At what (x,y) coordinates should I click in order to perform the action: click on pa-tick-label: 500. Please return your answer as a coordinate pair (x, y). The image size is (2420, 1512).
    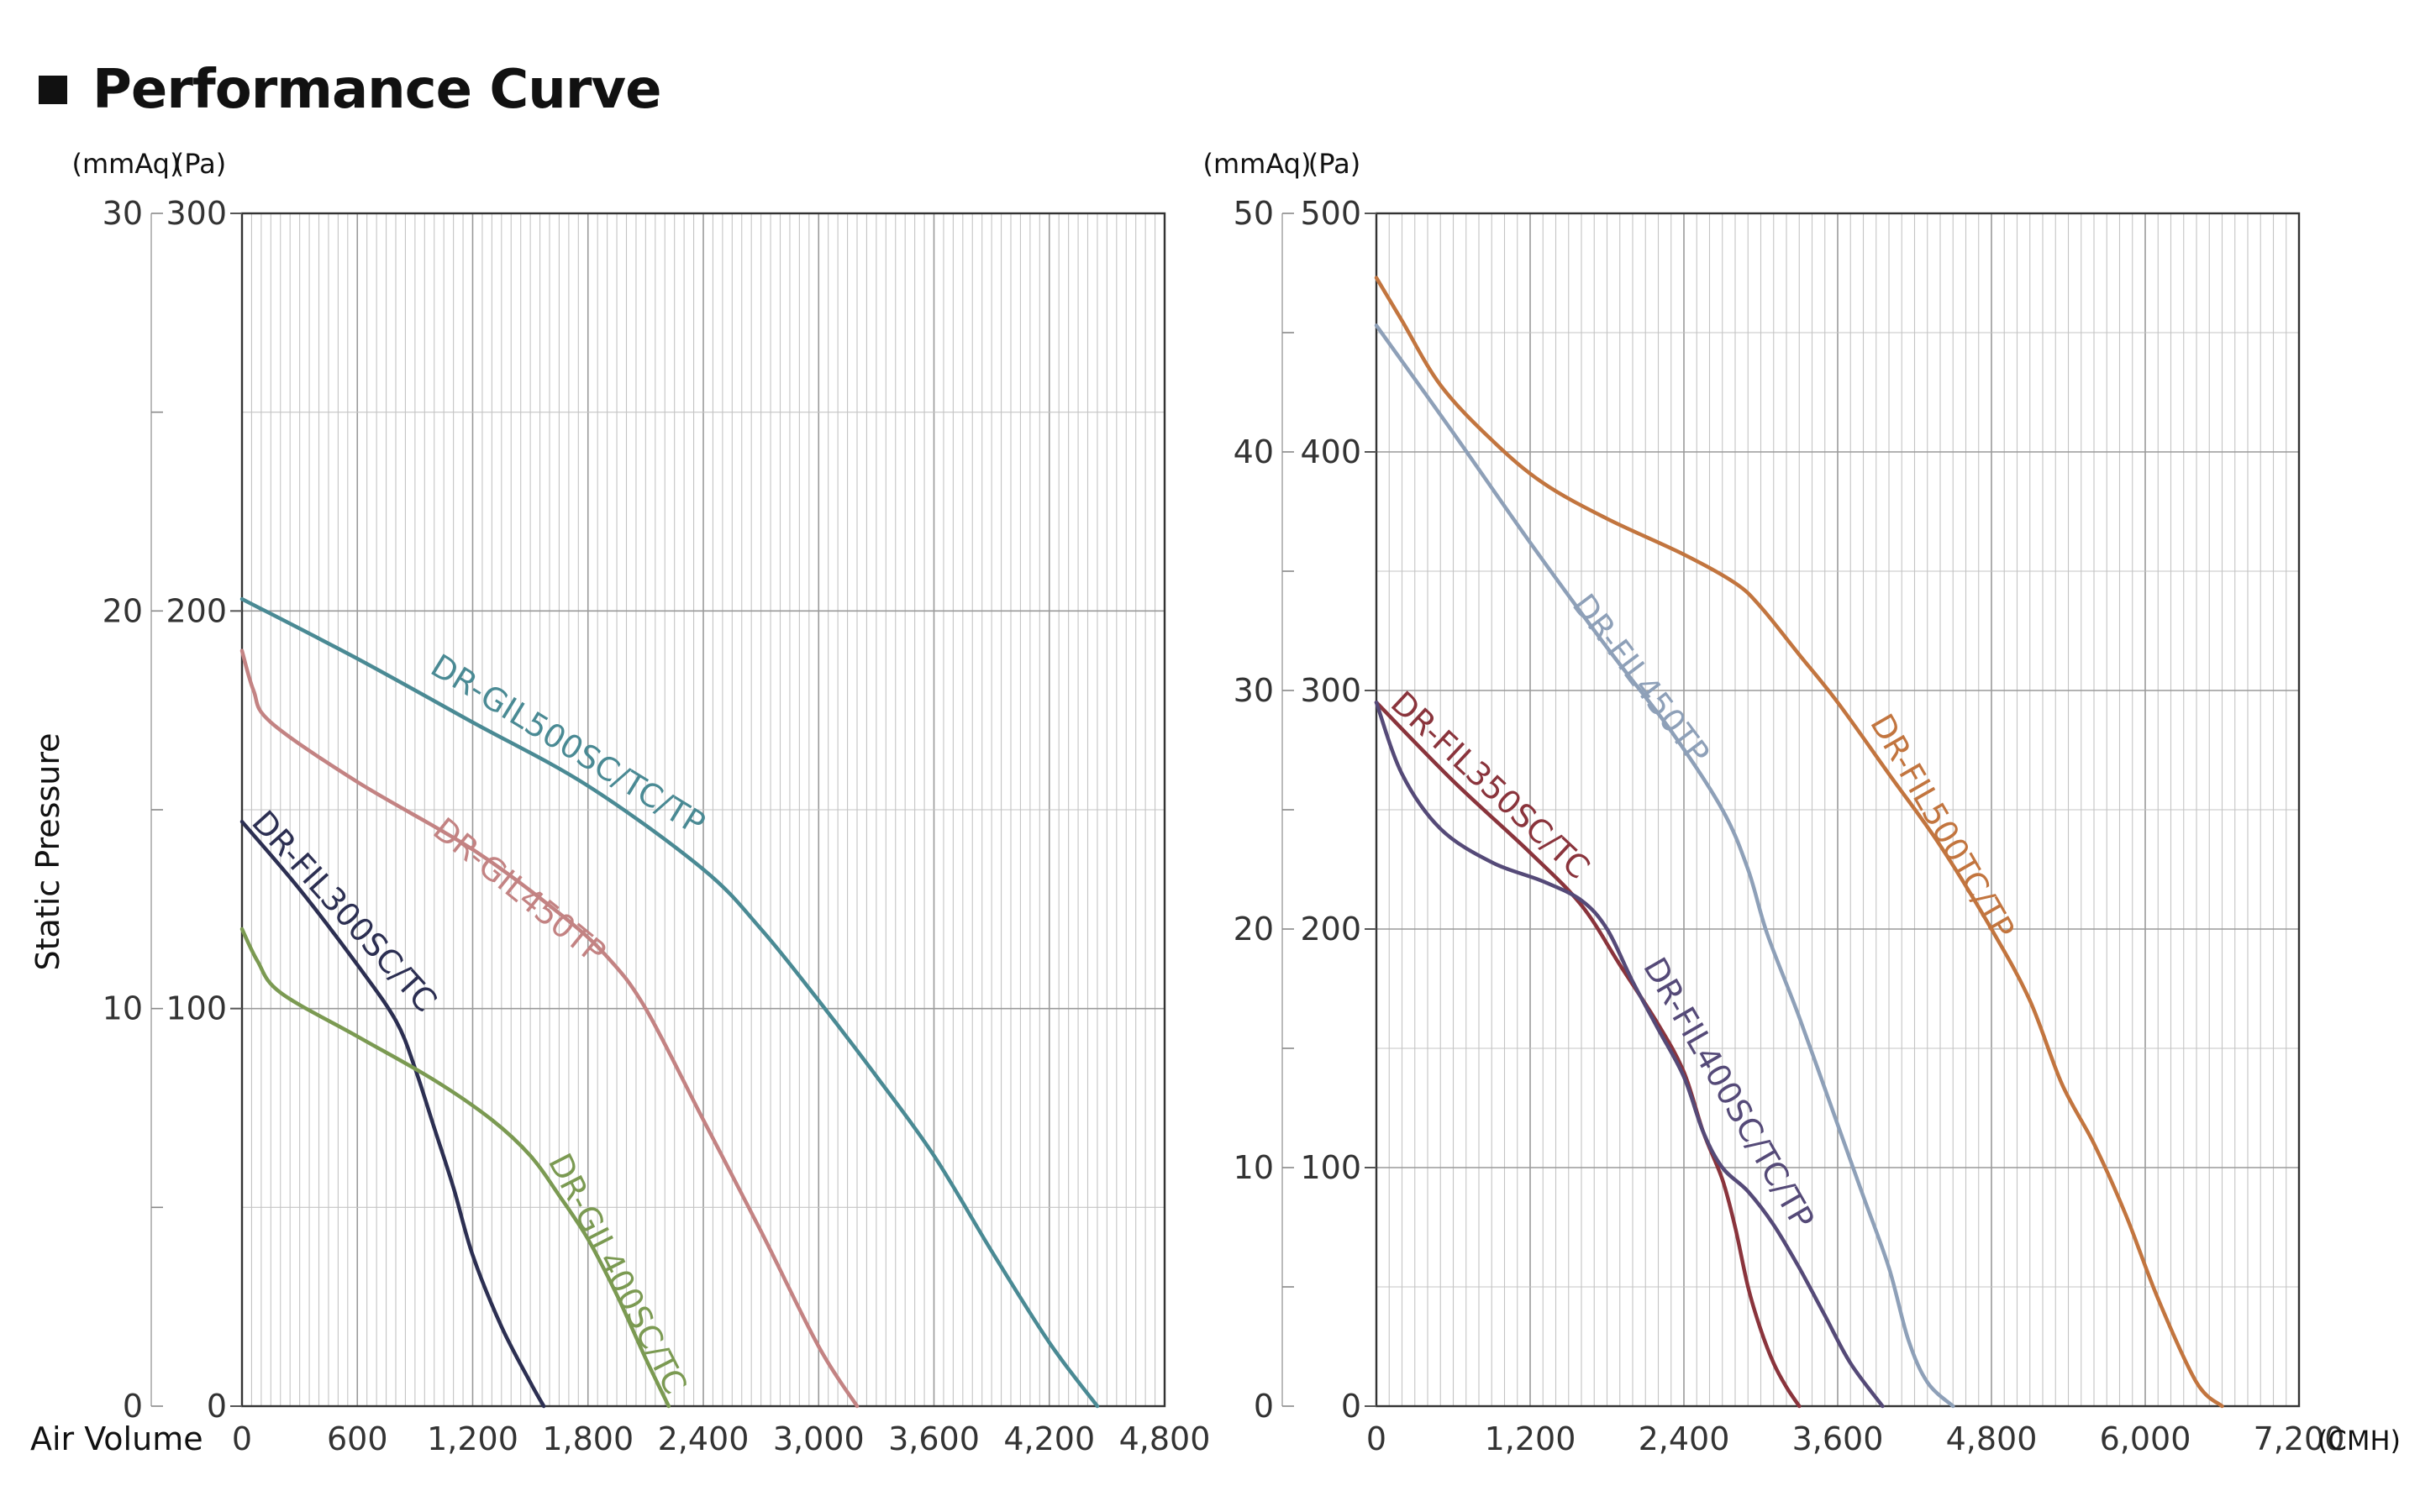
    Looking at the image, I should click on (1330, 213).